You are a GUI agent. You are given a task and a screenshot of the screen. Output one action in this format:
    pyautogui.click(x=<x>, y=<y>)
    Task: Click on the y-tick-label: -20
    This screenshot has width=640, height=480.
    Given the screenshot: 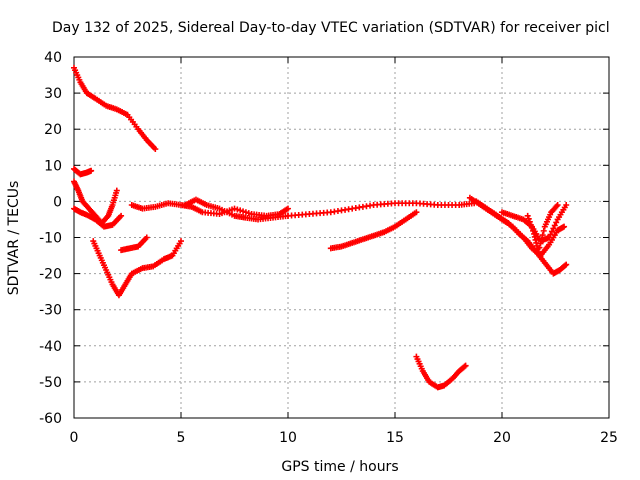 What is the action you would take?
    pyautogui.click(x=50, y=275)
    